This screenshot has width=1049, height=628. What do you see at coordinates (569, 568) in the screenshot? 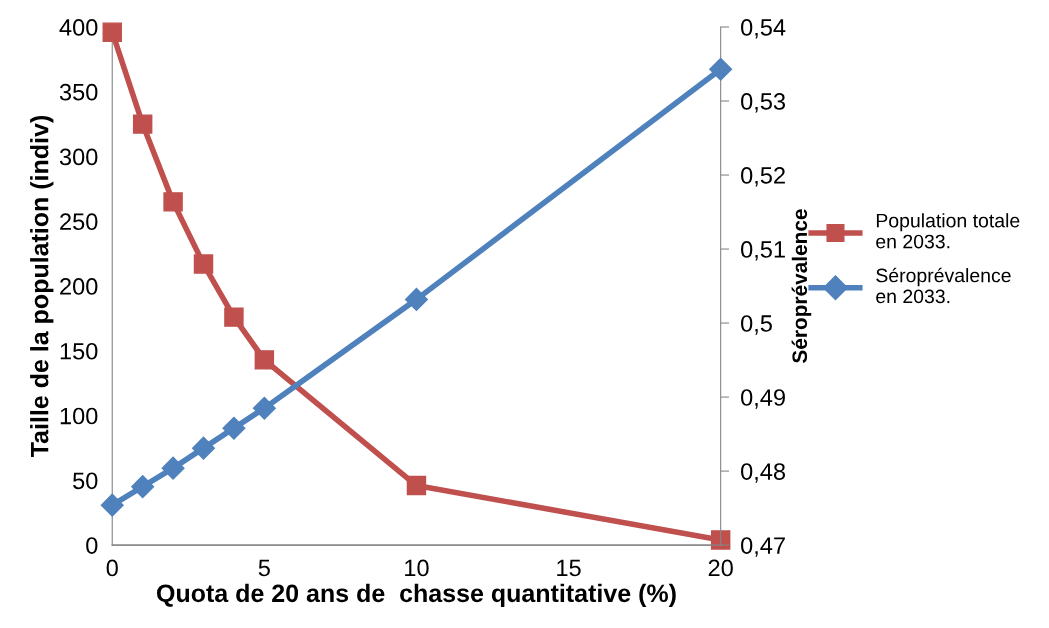
I see `x-tick-label: 15` at bounding box center [569, 568].